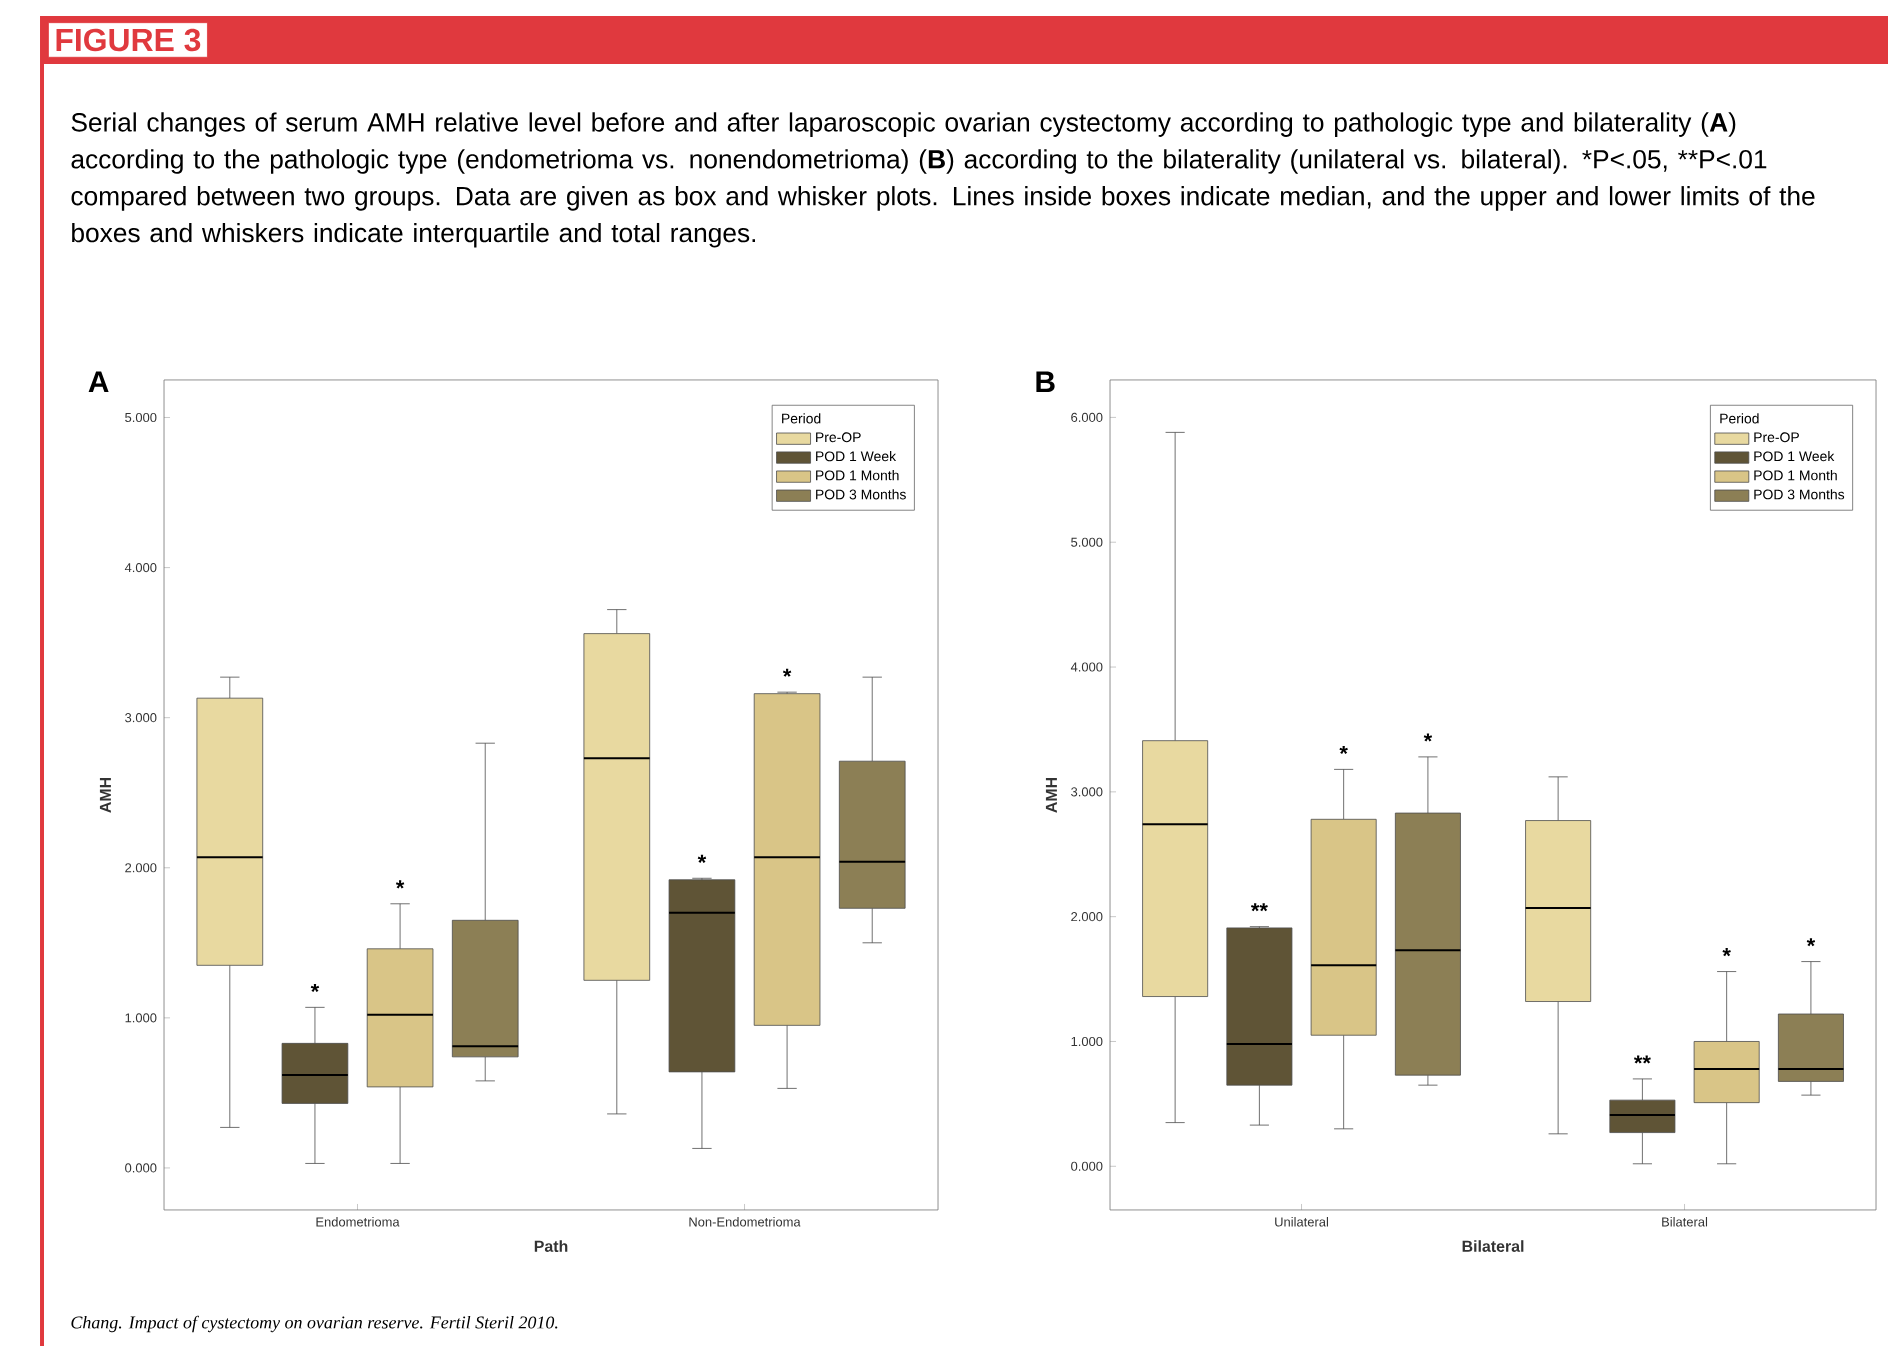  What do you see at coordinates (943, 180) in the screenshot?
I see `text: Serial changes of serum AMH relative level before and after laparoscopic ovarian cystectomy according to pathologic type and bilaterality (A) according to the pathologic type (endometrioma vs. nonendometrioma) (B) according to the bilaterality (unilateral vs. bilateral). *P<.05, **P<.01 compared between two groups. Data are given as box and whisker plots. Lines inside boxes indicate median, and the upper and lower limits of the boxes and whiskers indicate interquartile and total ranges.` at bounding box center [943, 180].